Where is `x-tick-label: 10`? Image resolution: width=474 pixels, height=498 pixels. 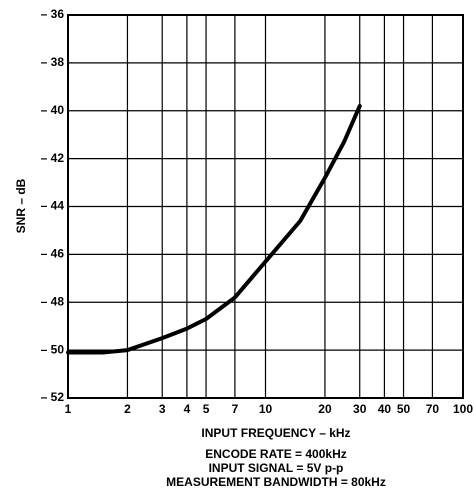
x-tick-label: 10 is located at coordinates (266, 409).